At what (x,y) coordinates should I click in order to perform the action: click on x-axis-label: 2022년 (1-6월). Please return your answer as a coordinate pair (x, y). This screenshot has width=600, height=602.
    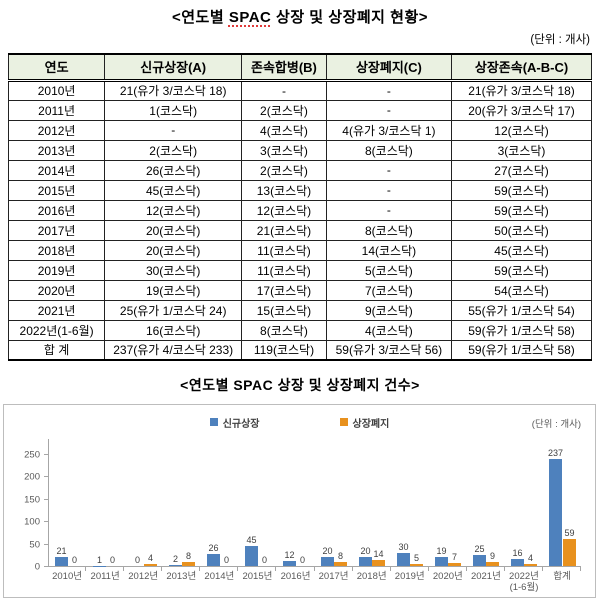
    Looking at the image, I should click on (524, 582).